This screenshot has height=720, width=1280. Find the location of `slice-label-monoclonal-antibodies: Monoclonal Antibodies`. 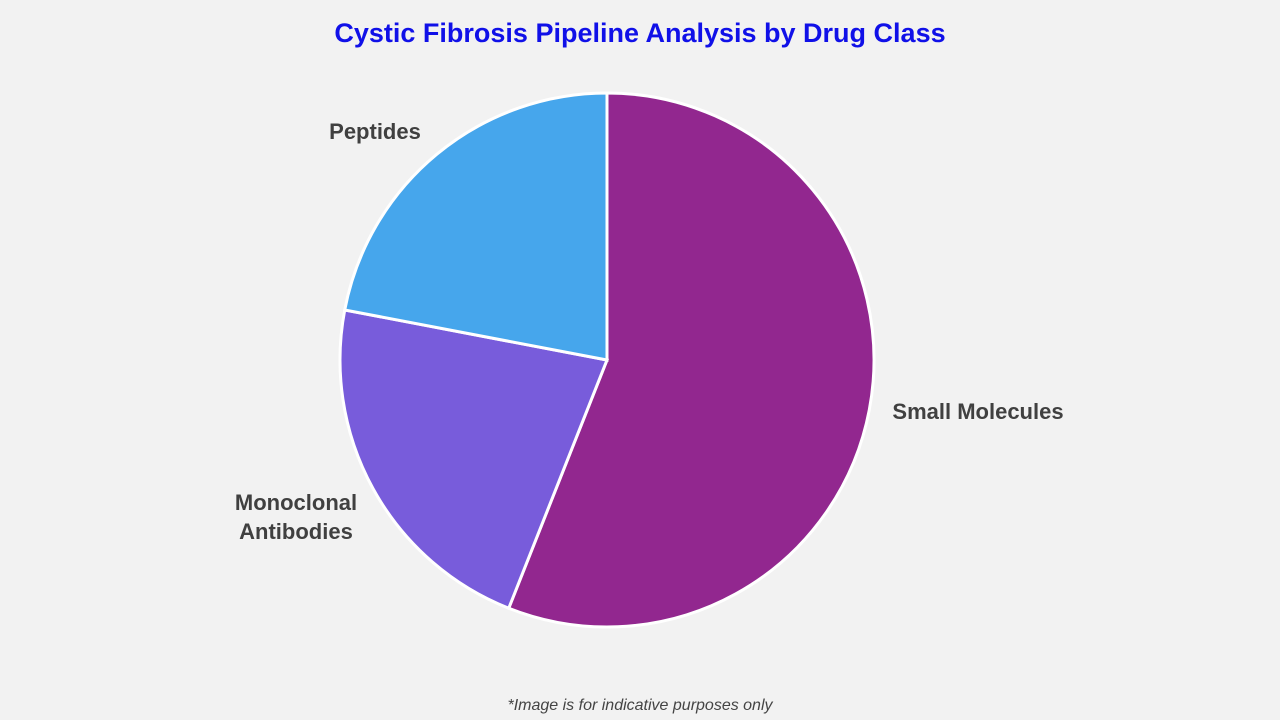

slice-label-monoclonal-antibodies: Monoclonal Antibodies is located at coordinates (296, 517).